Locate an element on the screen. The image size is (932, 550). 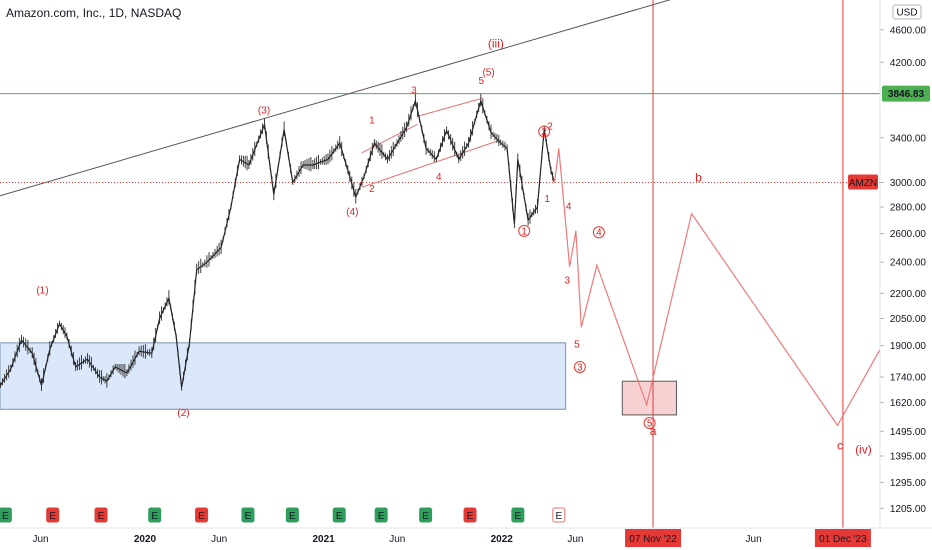
wave-label: (5) is located at coordinates (488, 72).